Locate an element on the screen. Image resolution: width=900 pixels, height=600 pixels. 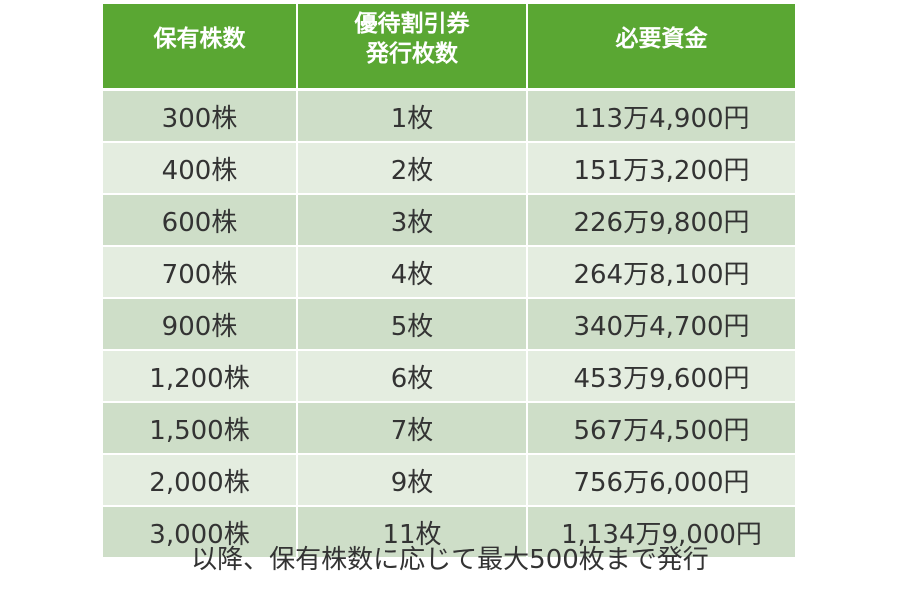
cell-funds: 113万4,900円 is located at coordinates (660, 116).